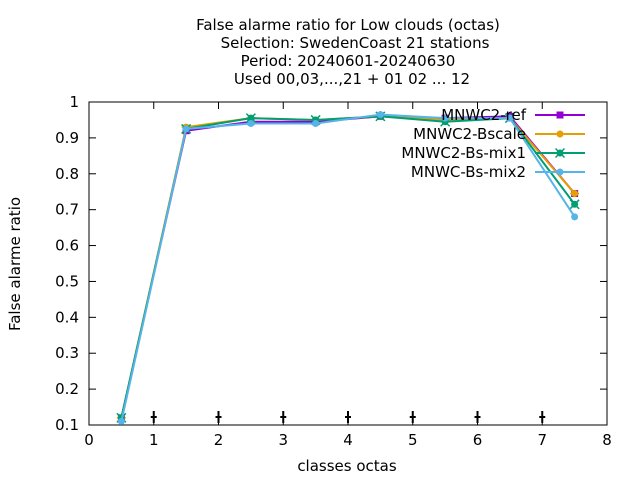 This screenshot has height=480, width=640. Describe the element at coordinates (89, 440) in the screenshot. I see `x-tick-label: 0` at that location.